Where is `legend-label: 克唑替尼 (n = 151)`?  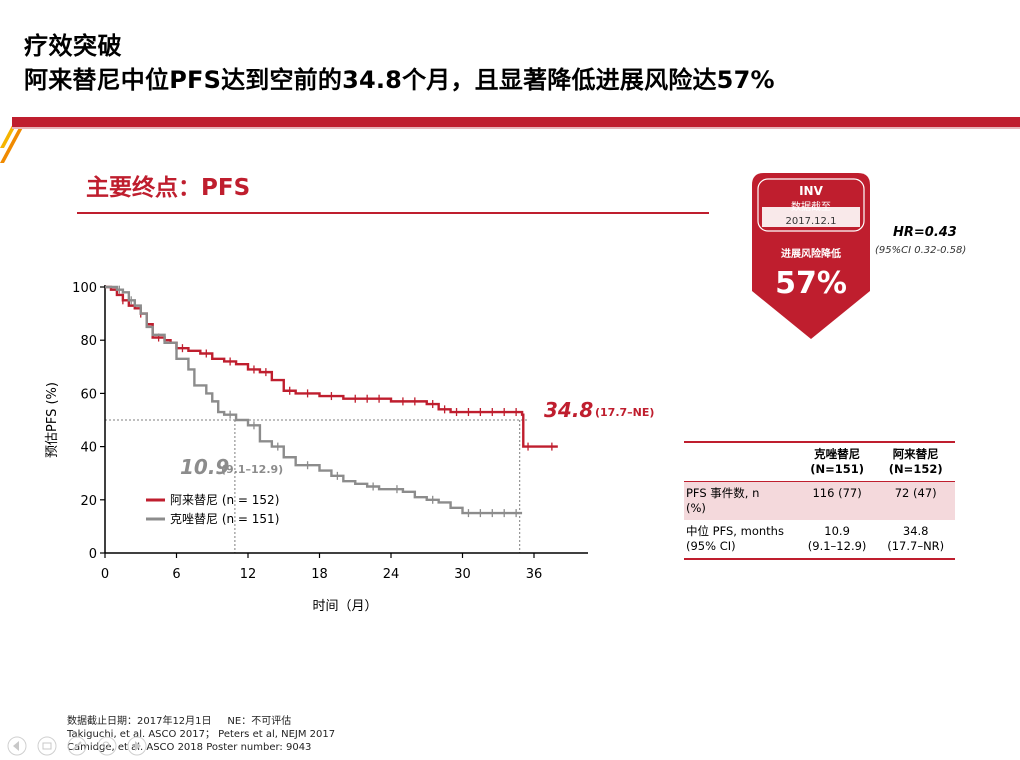
legend-label: 克唑替尼 (n = 151) is located at coordinates (224, 519).